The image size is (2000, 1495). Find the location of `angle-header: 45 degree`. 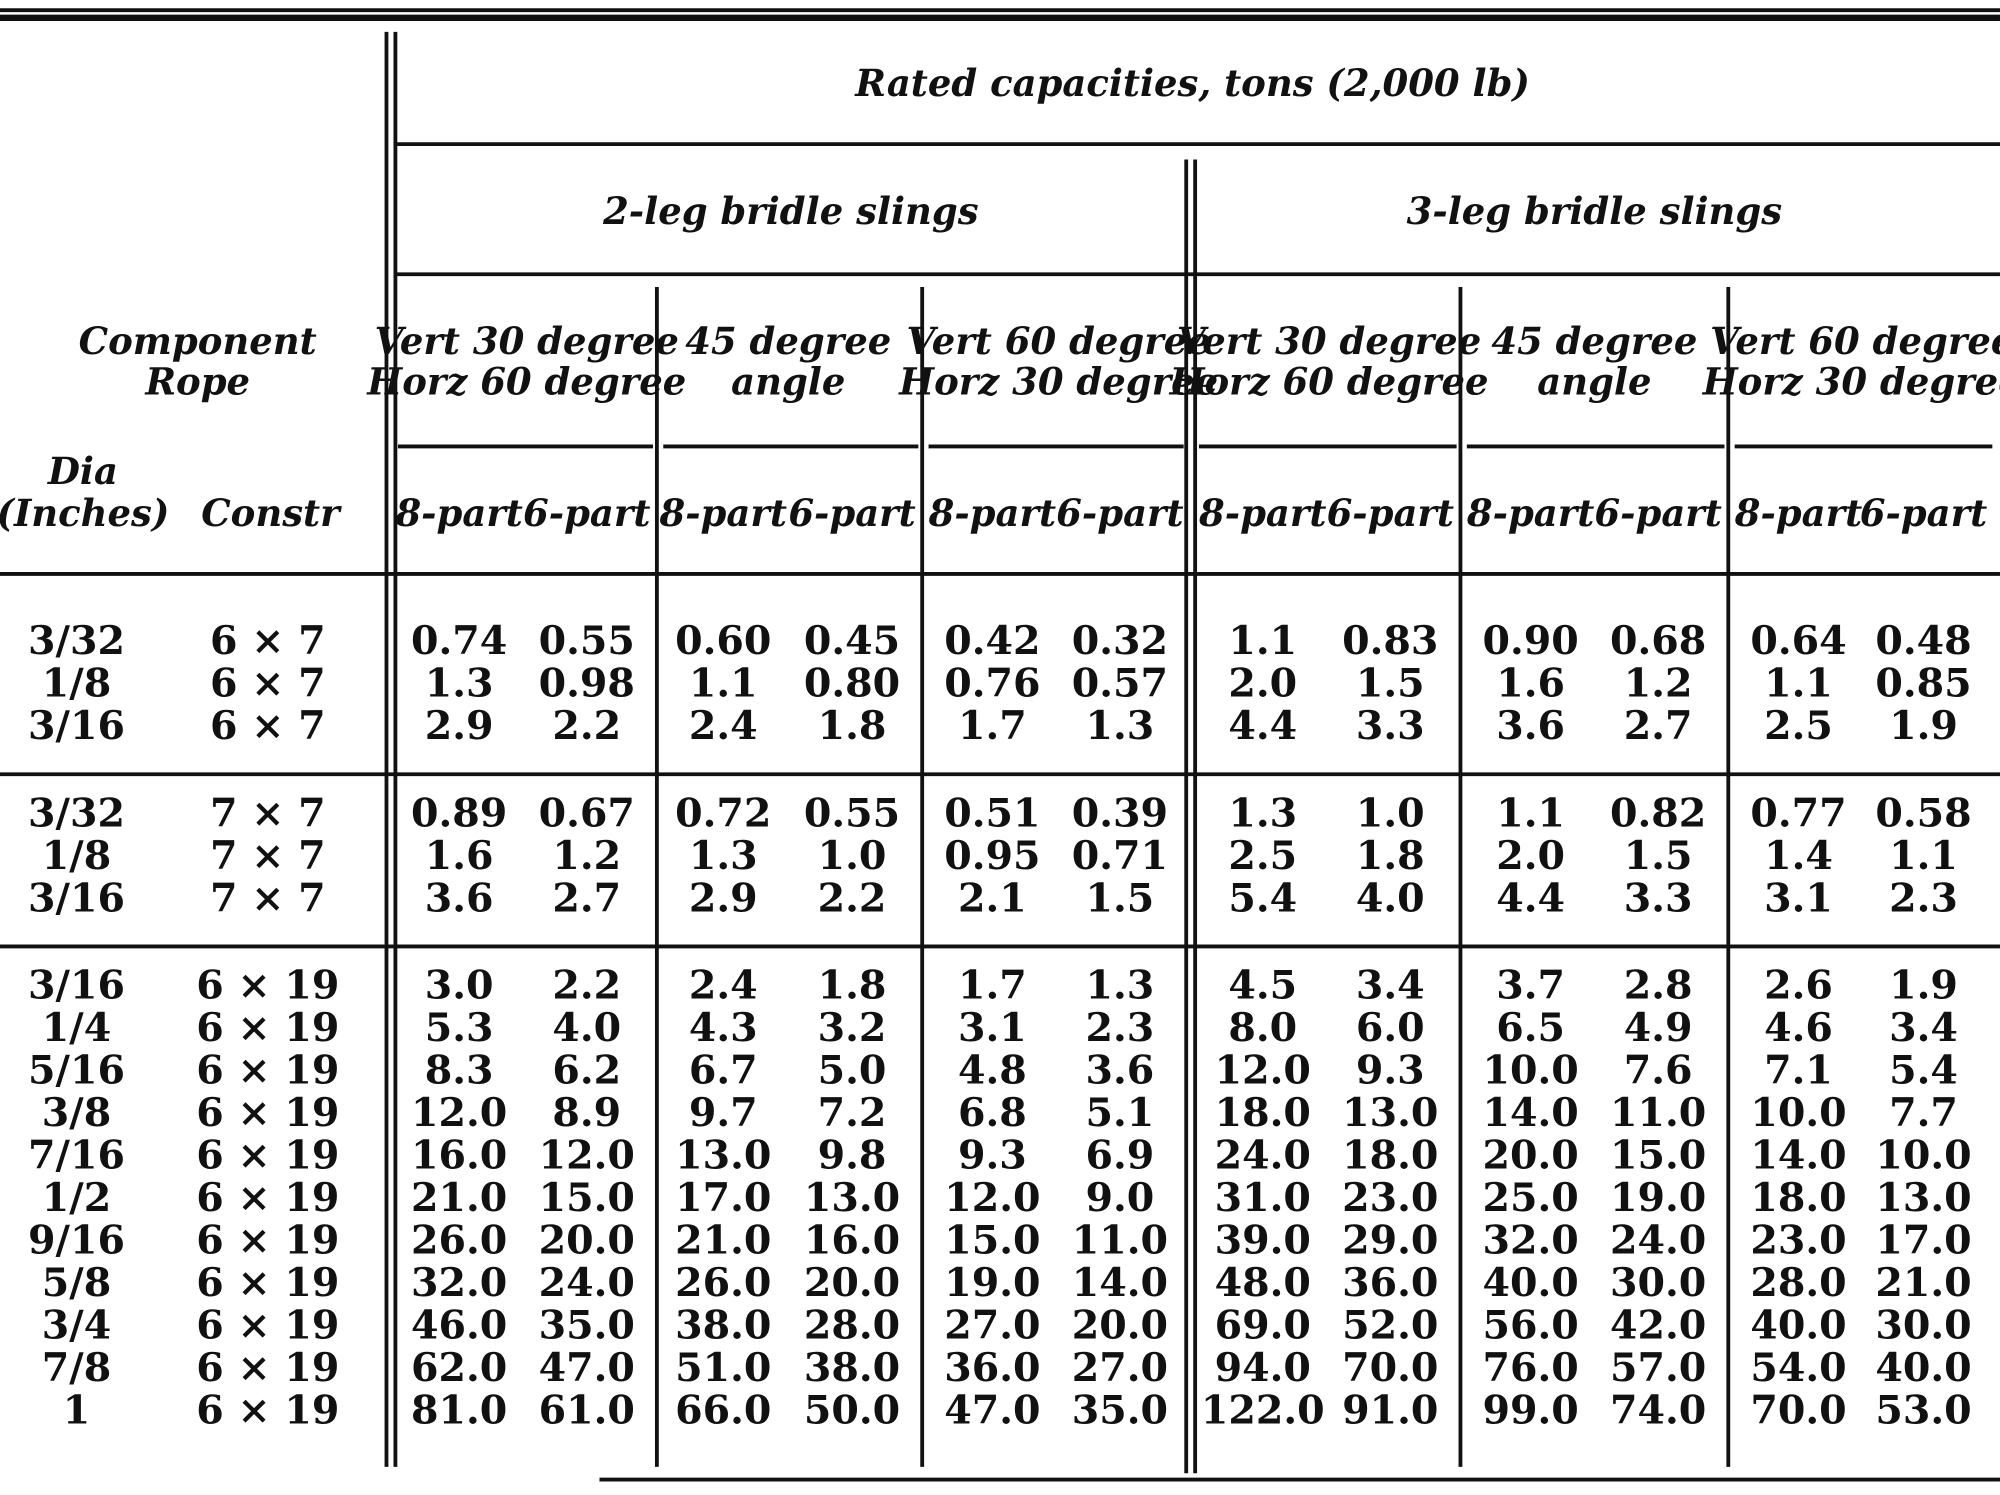

angle-header: 45 degree is located at coordinates (1594, 341).